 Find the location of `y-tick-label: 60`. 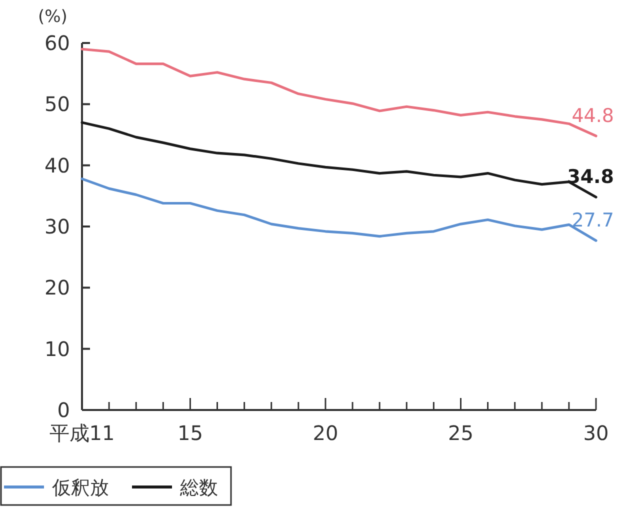

y-tick-label: 60 is located at coordinates (57, 43).